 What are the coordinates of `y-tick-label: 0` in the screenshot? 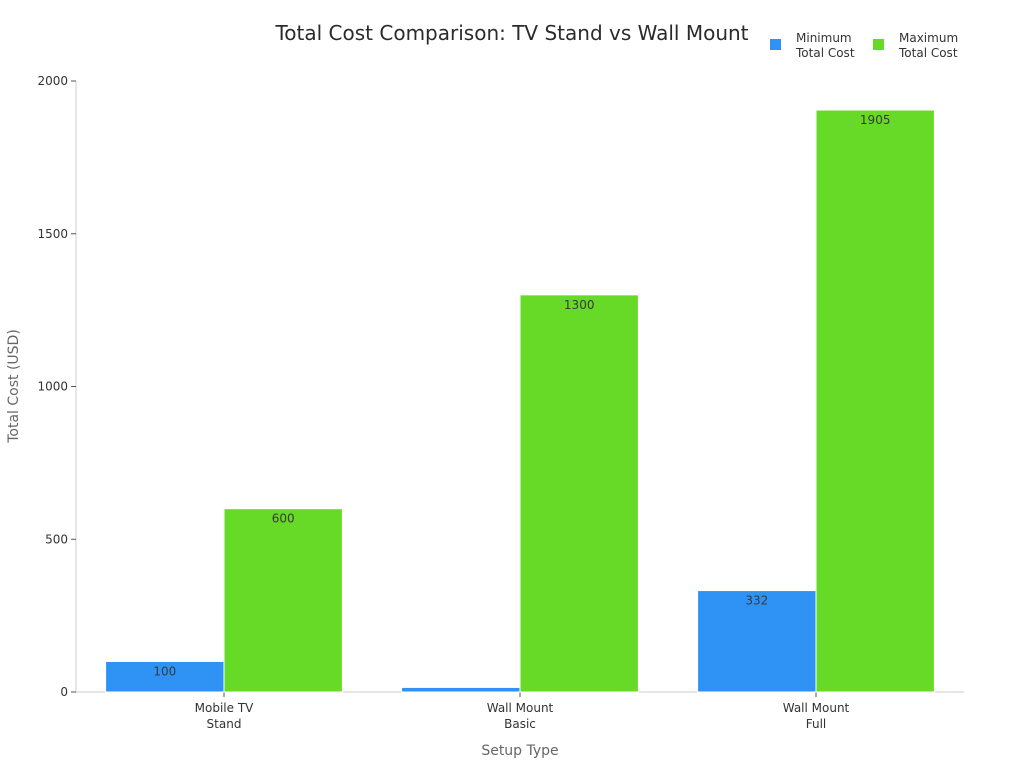 It's located at (64, 692).